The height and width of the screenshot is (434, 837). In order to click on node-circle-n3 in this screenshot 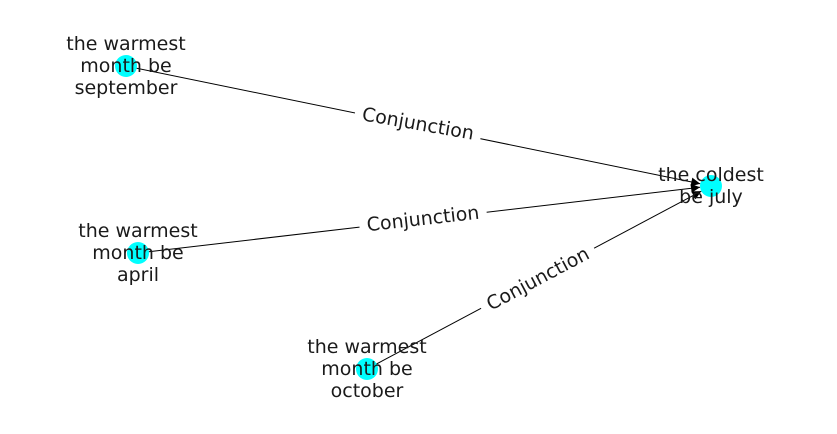, I will do `click(367, 369)`.